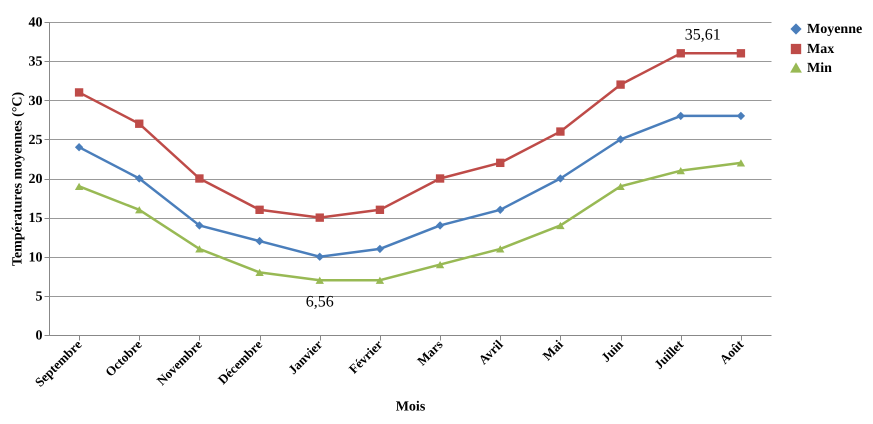 The height and width of the screenshot is (424, 873). I want to click on y-tick-label: 35, so click(35, 62).